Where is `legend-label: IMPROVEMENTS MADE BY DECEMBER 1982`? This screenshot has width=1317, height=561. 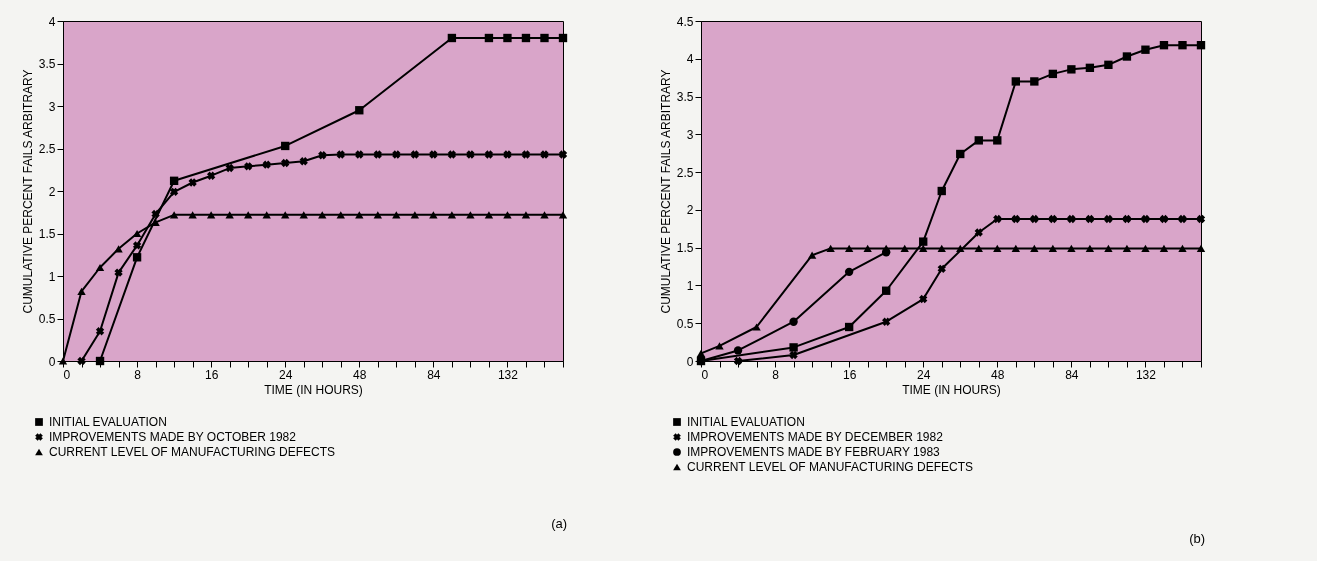 legend-label: IMPROVEMENTS MADE BY DECEMBER 1982 is located at coordinates (815, 437).